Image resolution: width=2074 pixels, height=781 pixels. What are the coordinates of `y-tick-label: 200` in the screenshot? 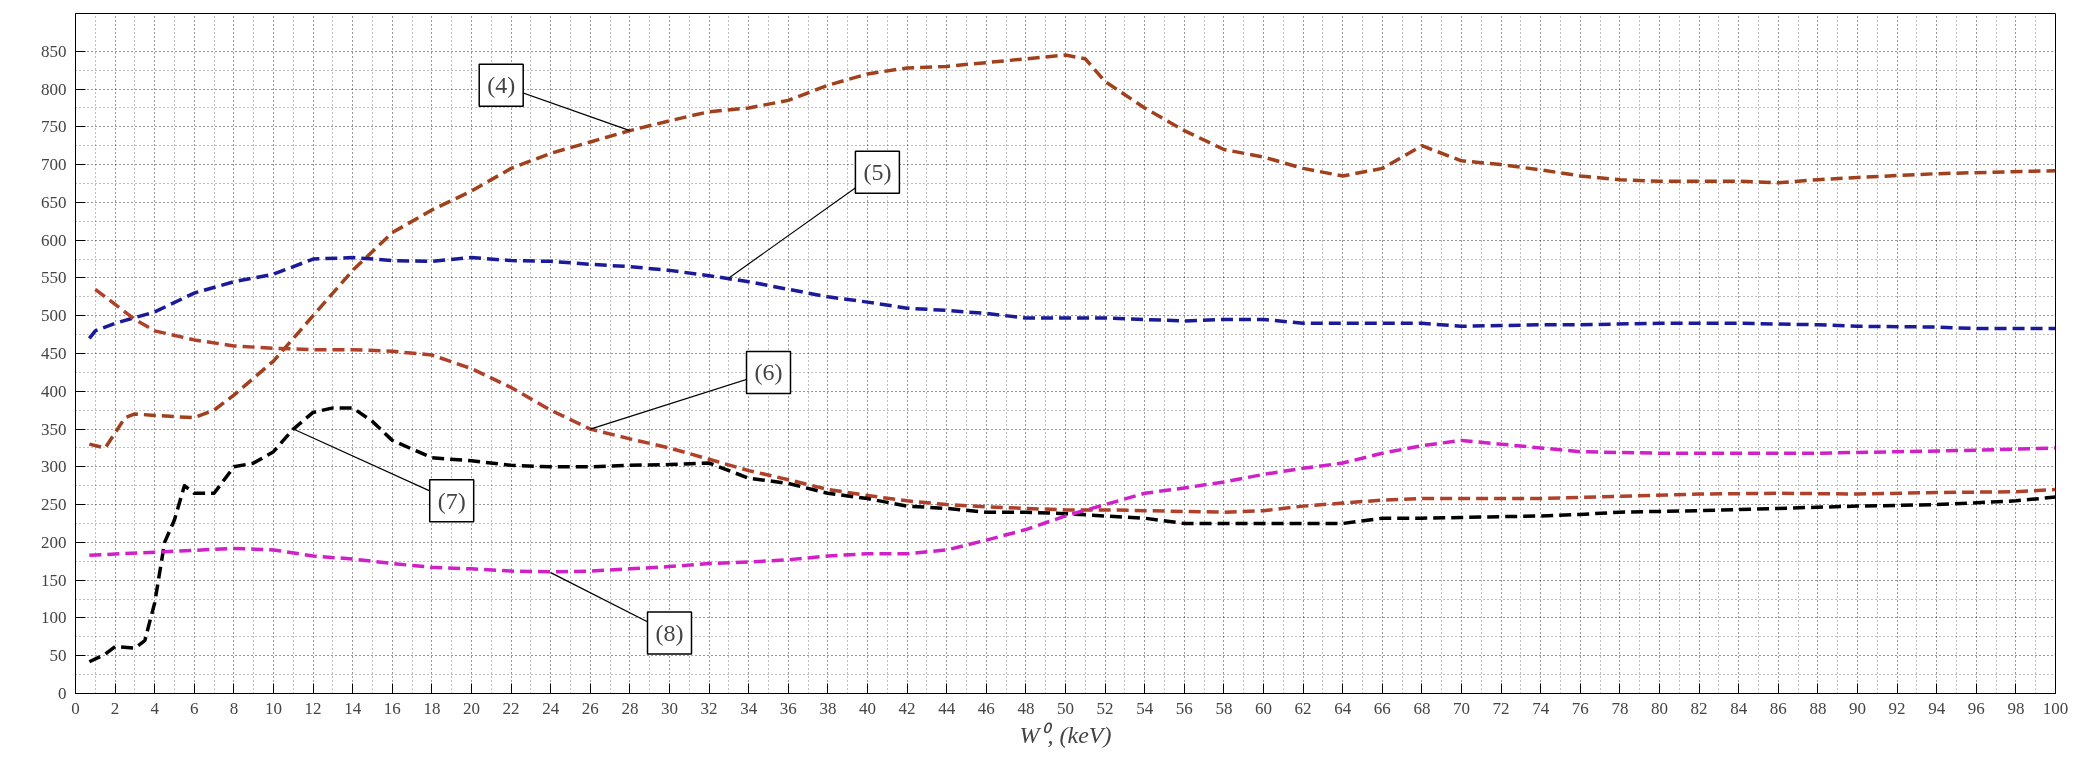 It's located at (54, 542).